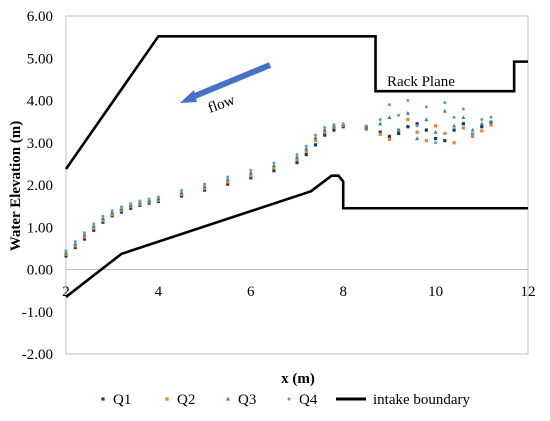  I want to click on x-tick-label: 6, so click(251, 292).